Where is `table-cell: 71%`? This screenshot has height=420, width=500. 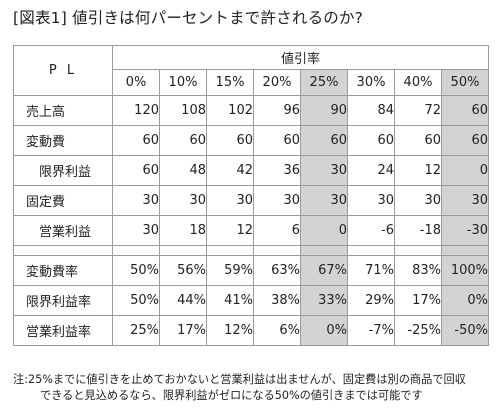
table-cell: 71% is located at coordinates (371, 270).